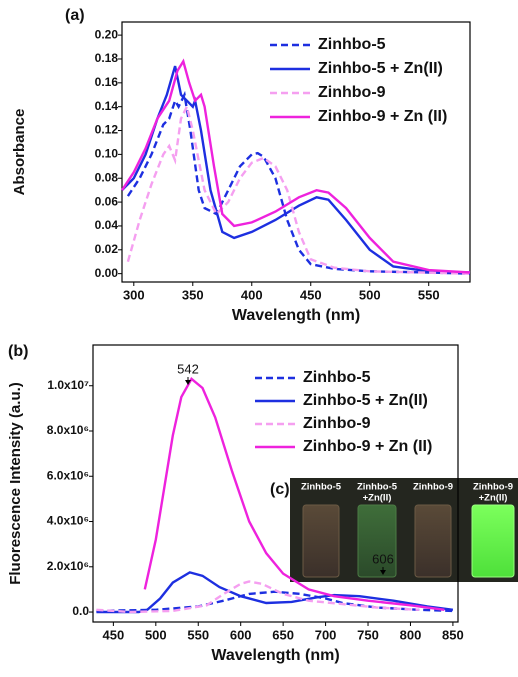  What do you see at coordinates (107, 177) in the screenshot?
I see `y-tick-label: 0.08` at bounding box center [107, 177].